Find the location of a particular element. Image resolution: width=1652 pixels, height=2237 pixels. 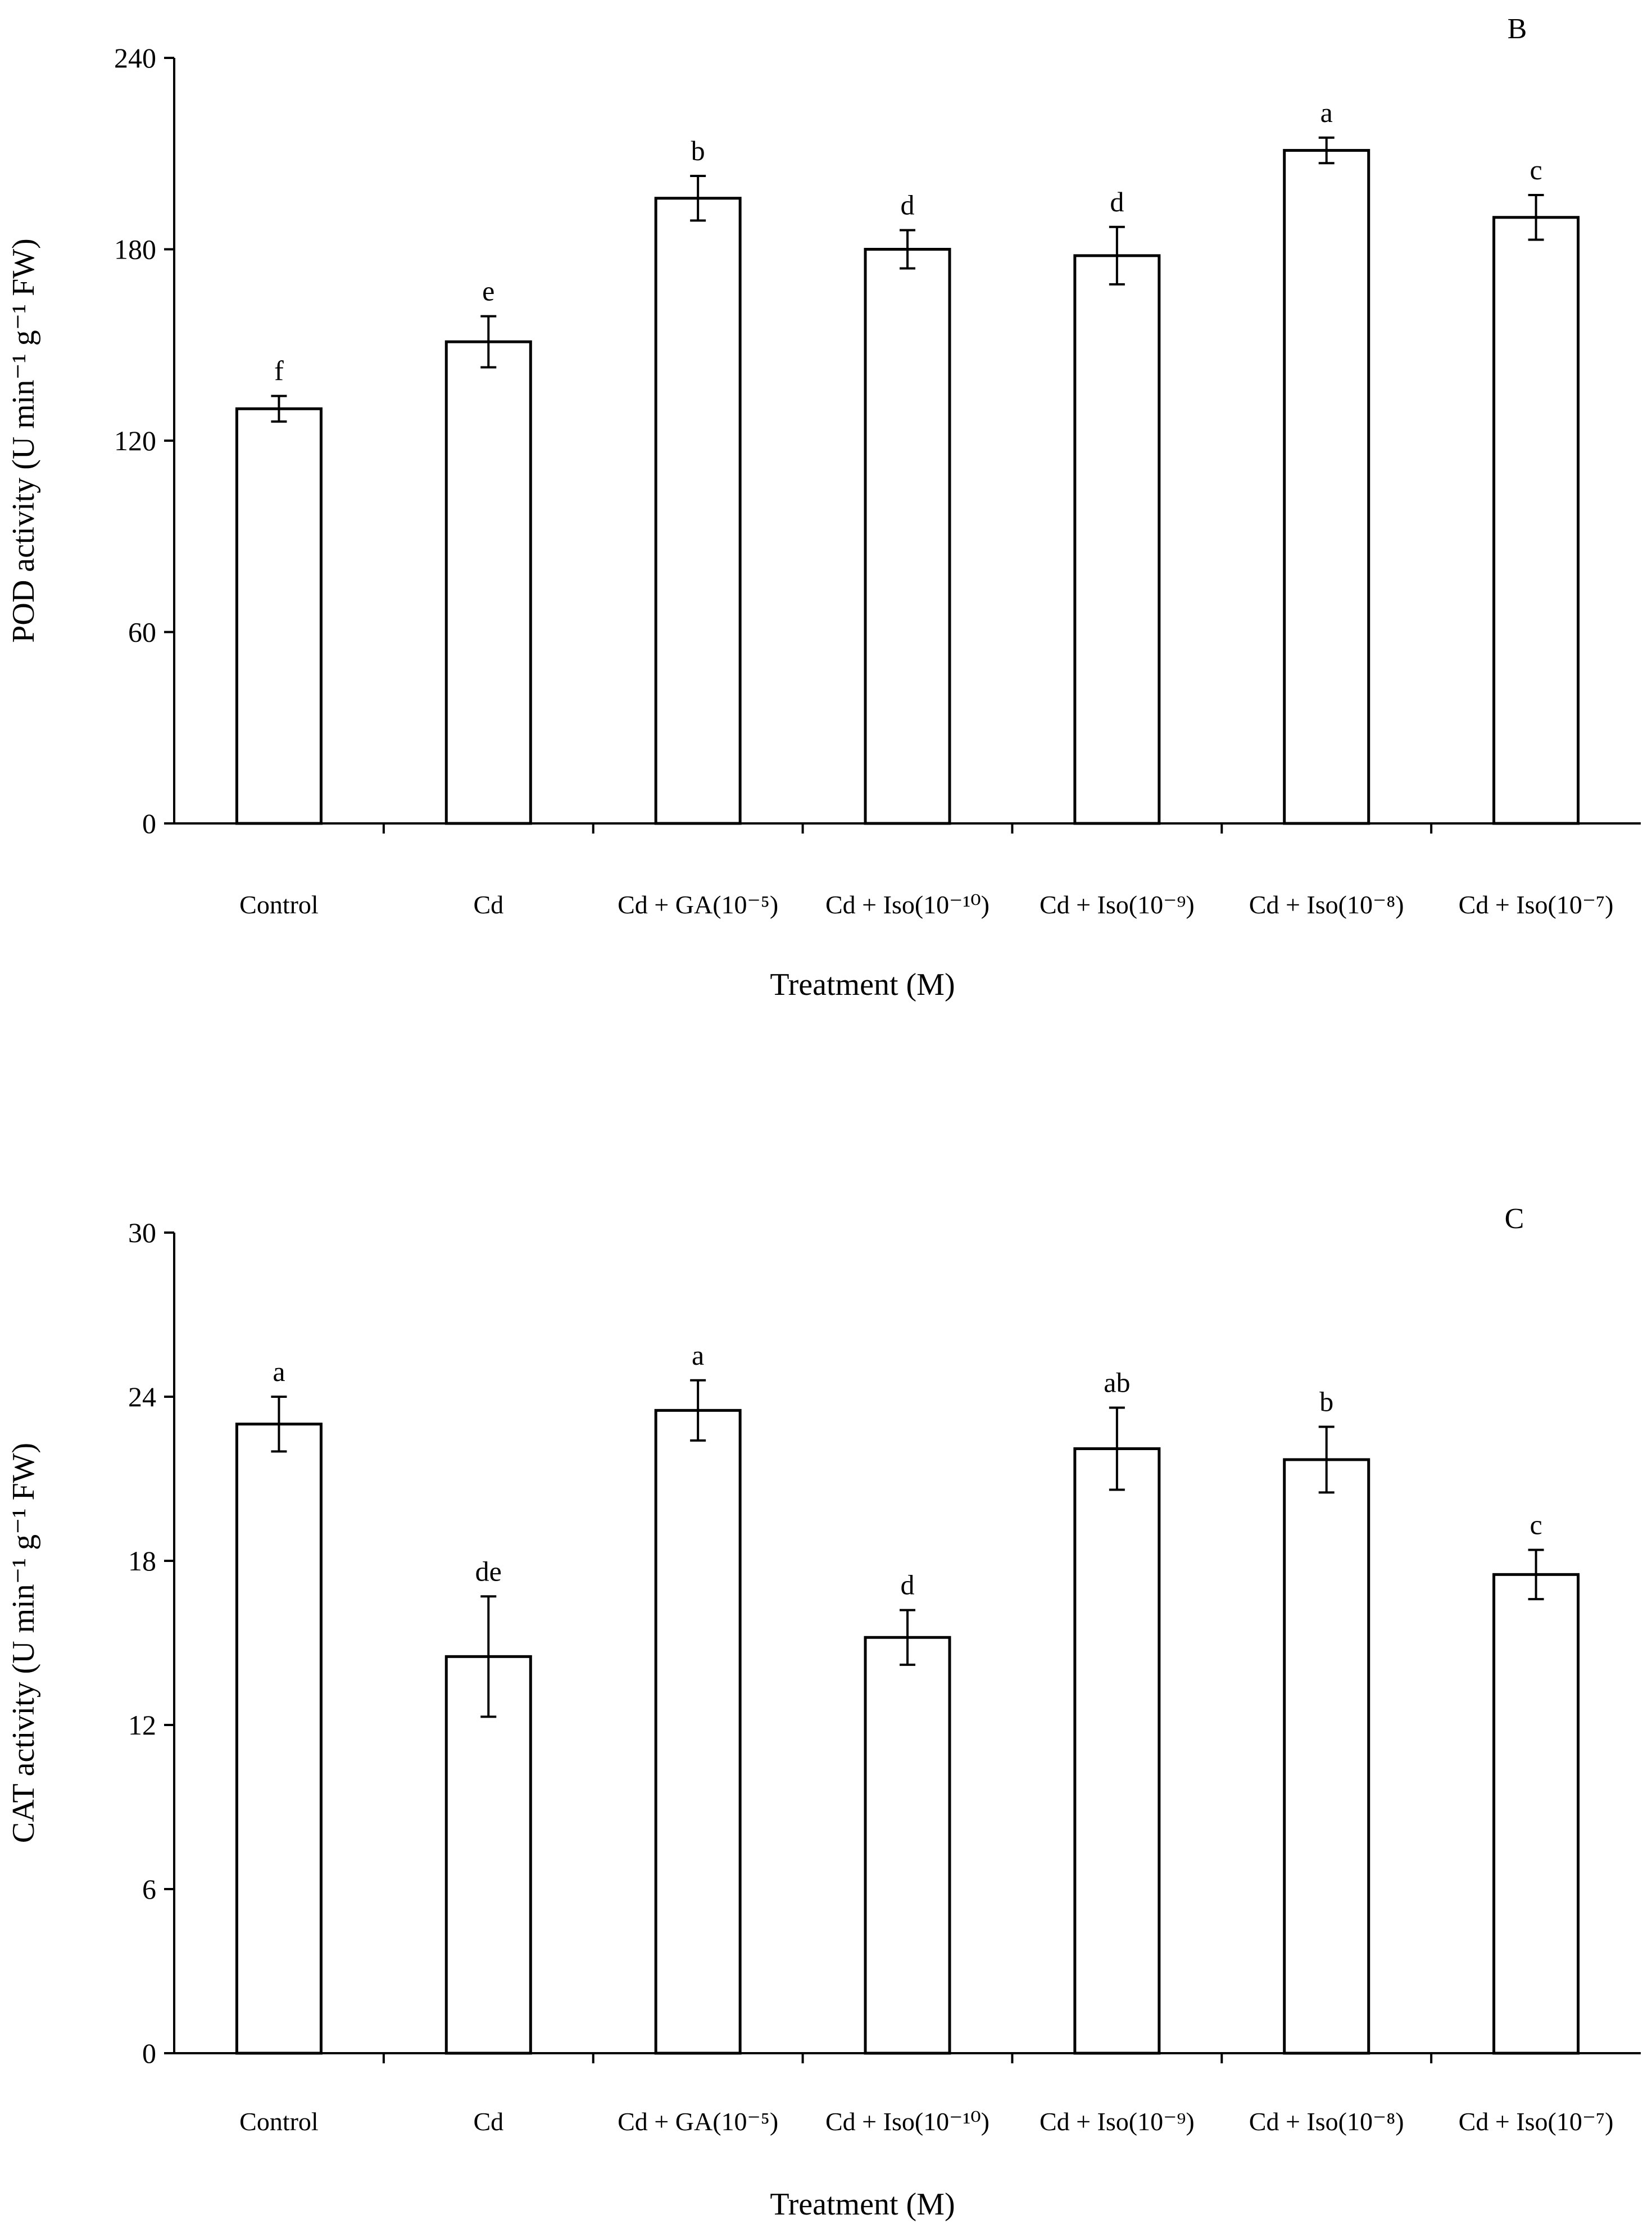

y-tick-label: 60 is located at coordinates (142, 632).